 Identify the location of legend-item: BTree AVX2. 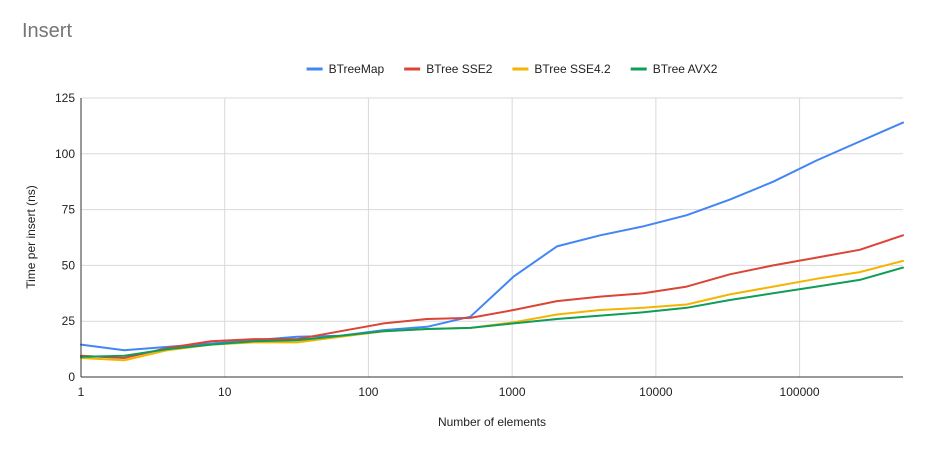
(674, 69).